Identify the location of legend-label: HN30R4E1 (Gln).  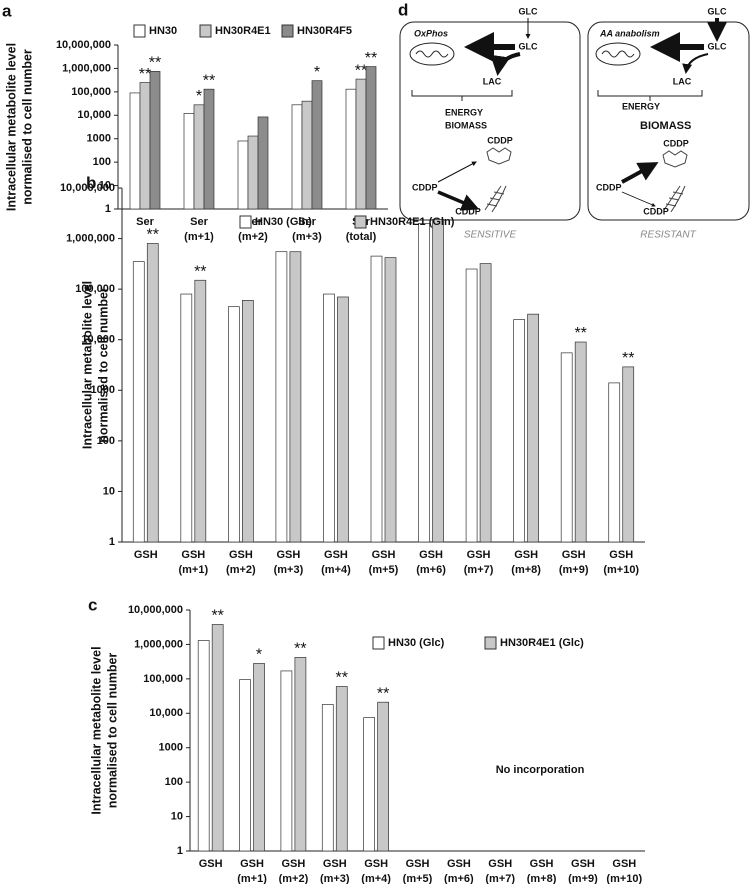
(412, 222).